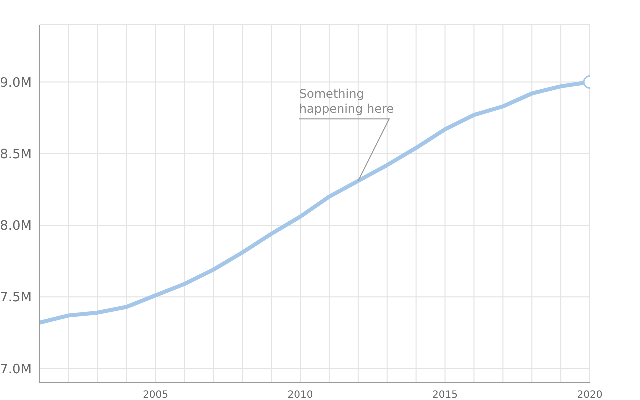 Image resolution: width=640 pixels, height=400 pixels. What do you see at coordinates (16, 370) in the screenshot?
I see `y-tick-label: 7.0M` at bounding box center [16, 370].